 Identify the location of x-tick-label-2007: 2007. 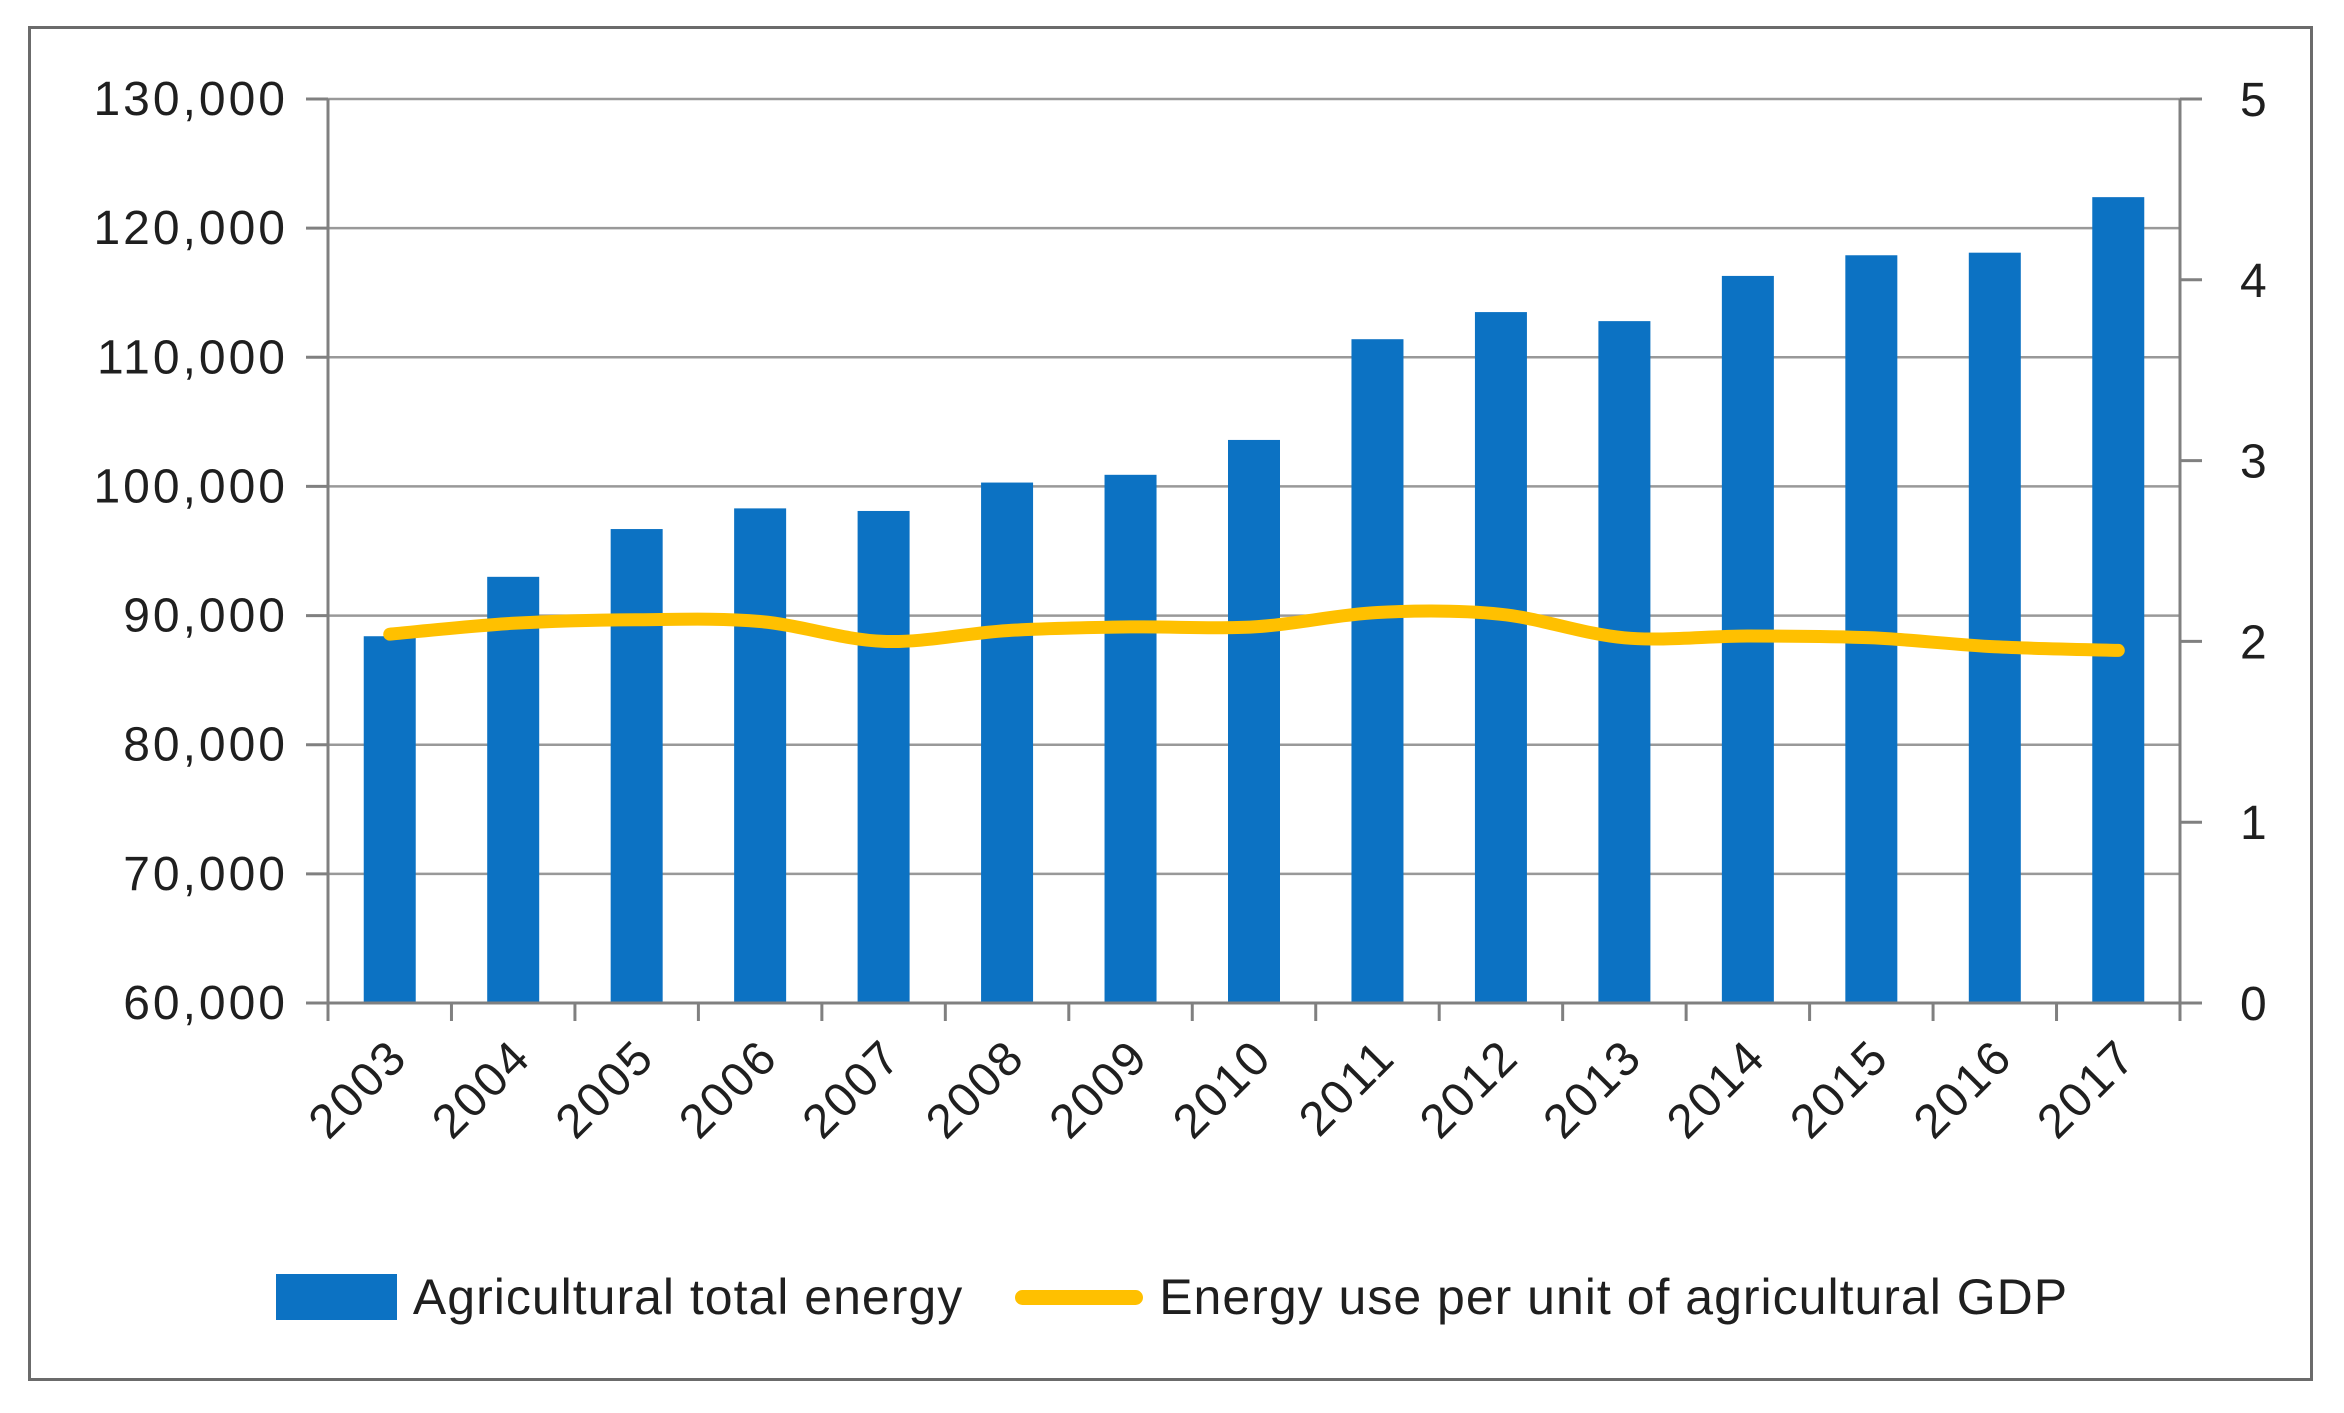
(852, 1089).